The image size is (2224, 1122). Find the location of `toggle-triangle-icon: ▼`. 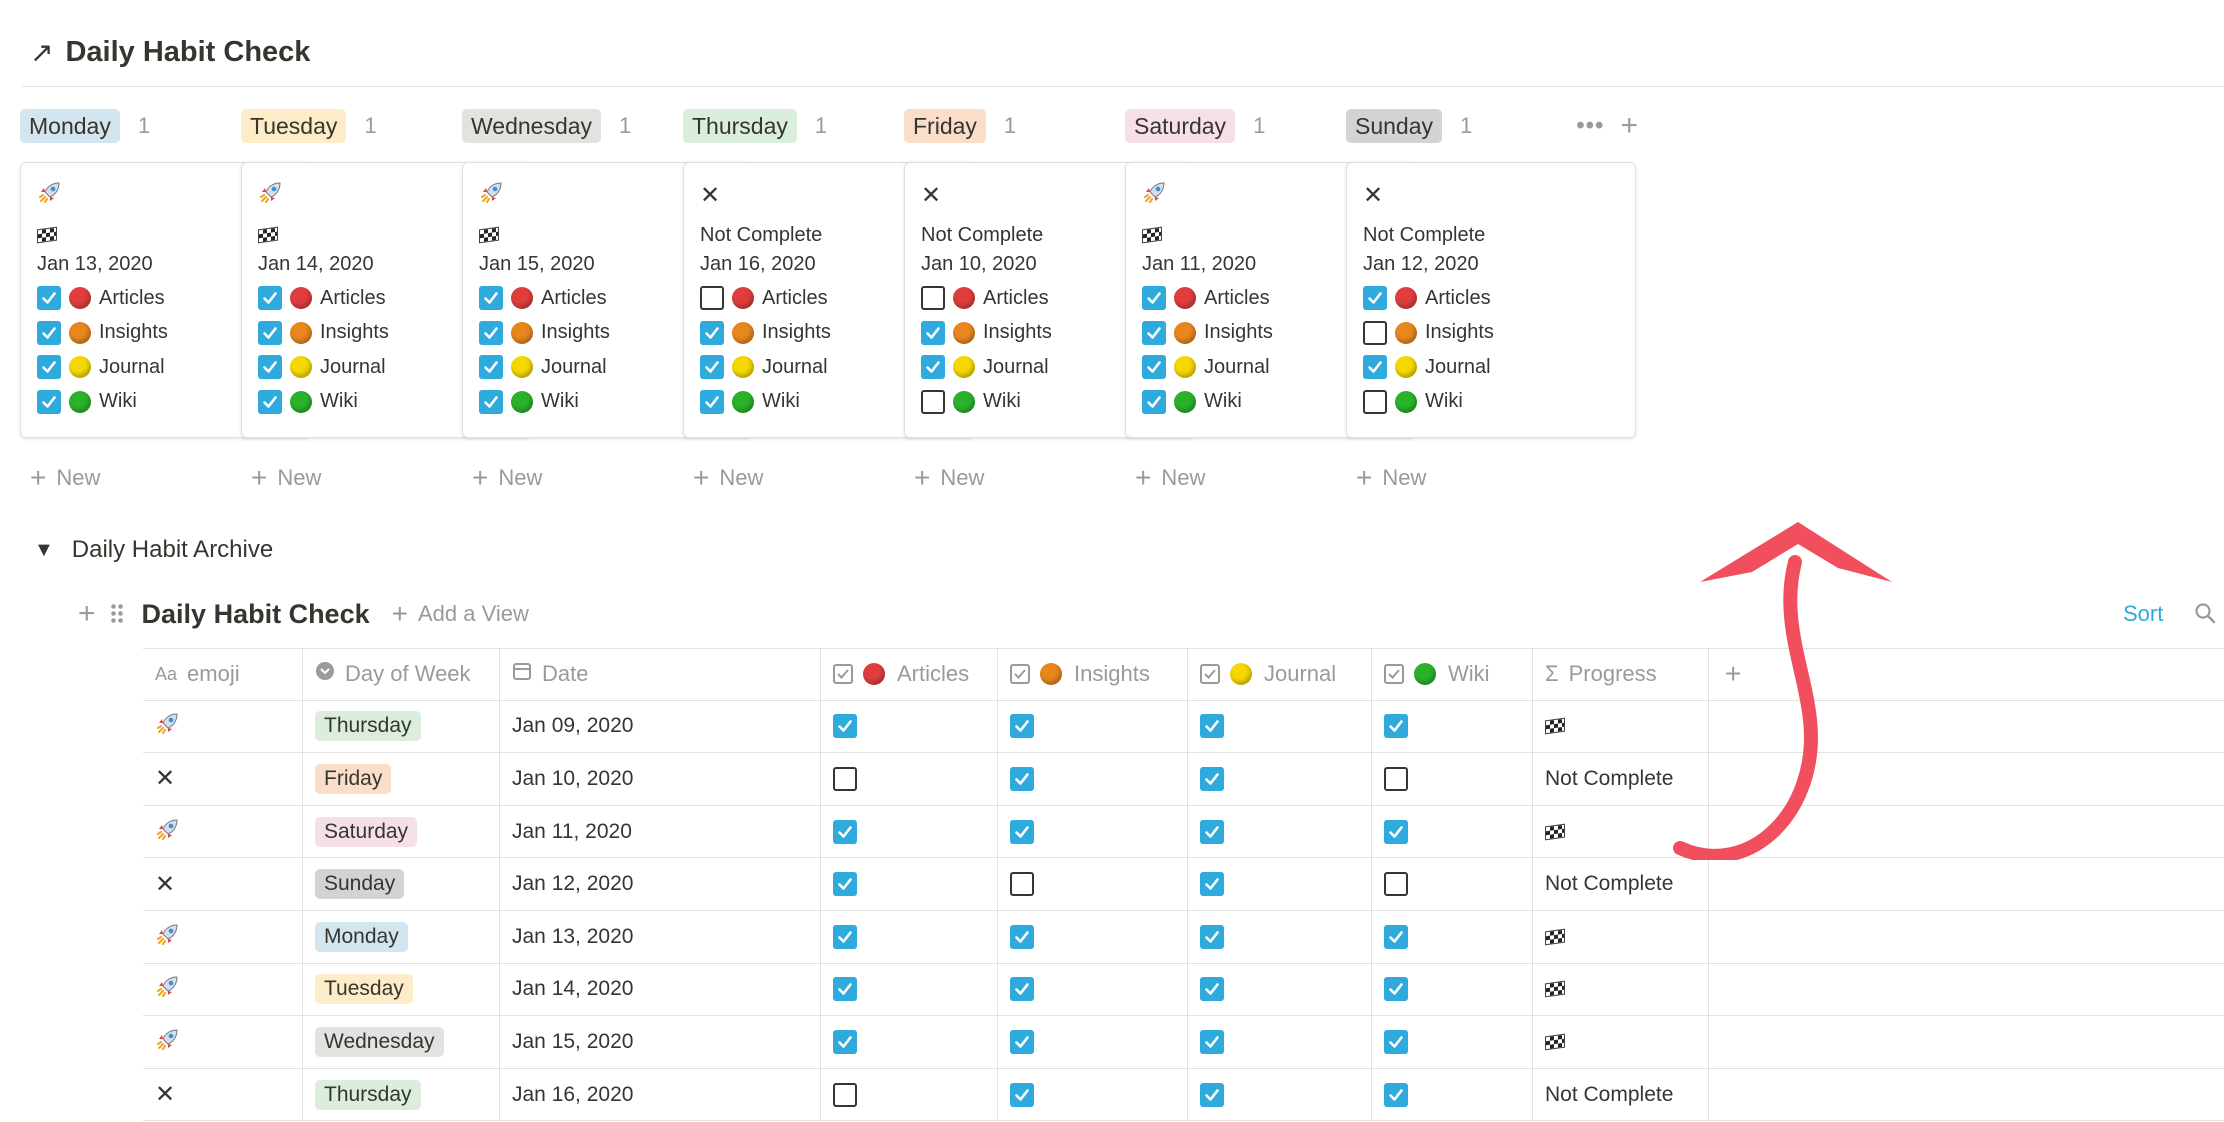

toggle-triangle-icon: ▼ is located at coordinates (44, 549).